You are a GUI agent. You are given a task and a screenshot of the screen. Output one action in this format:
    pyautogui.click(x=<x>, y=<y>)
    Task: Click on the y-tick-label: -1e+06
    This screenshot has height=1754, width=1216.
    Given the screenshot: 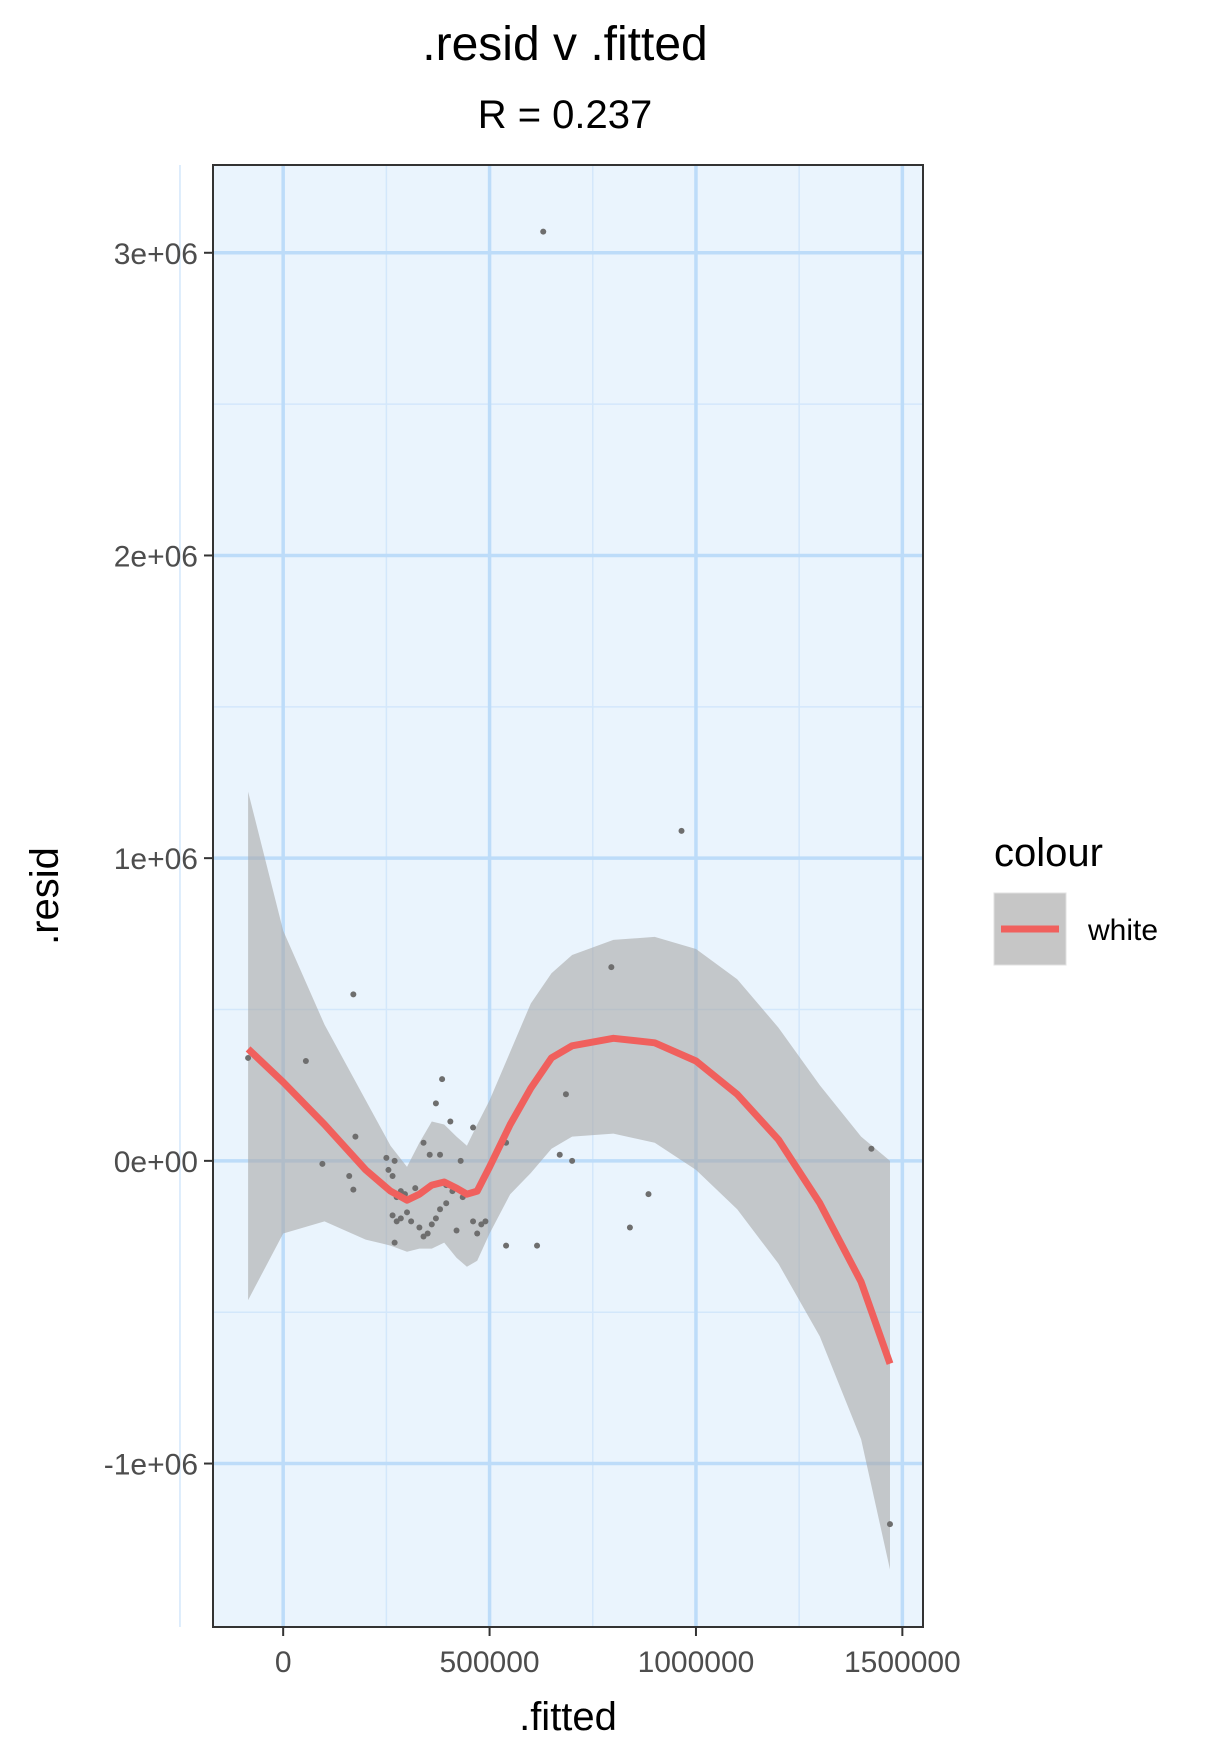 What is the action you would take?
    pyautogui.click(x=151, y=1465)
    